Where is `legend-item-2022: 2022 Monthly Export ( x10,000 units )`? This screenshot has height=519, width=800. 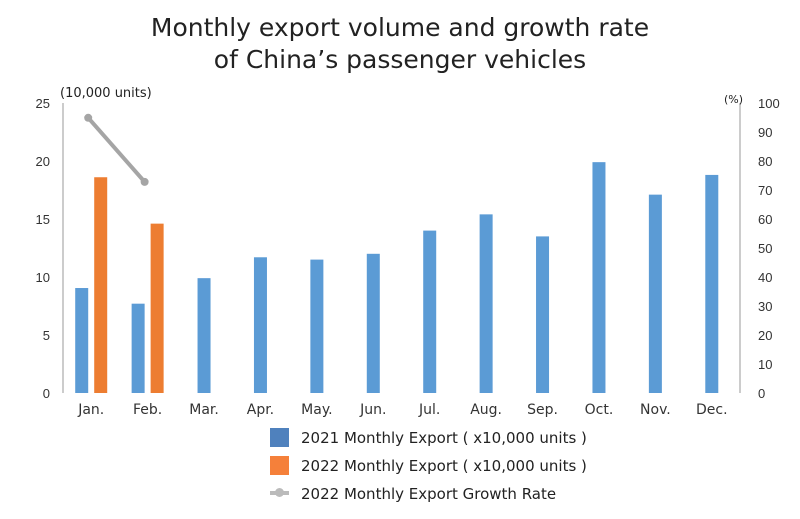 legend-item-2022: 2022 Monthly Export ( x10,000 units ) is located at coordinates (428, 465).